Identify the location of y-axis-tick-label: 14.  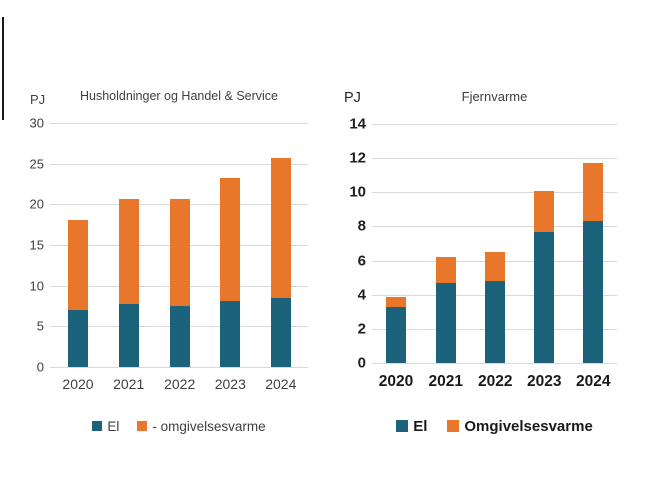
(357, 124).